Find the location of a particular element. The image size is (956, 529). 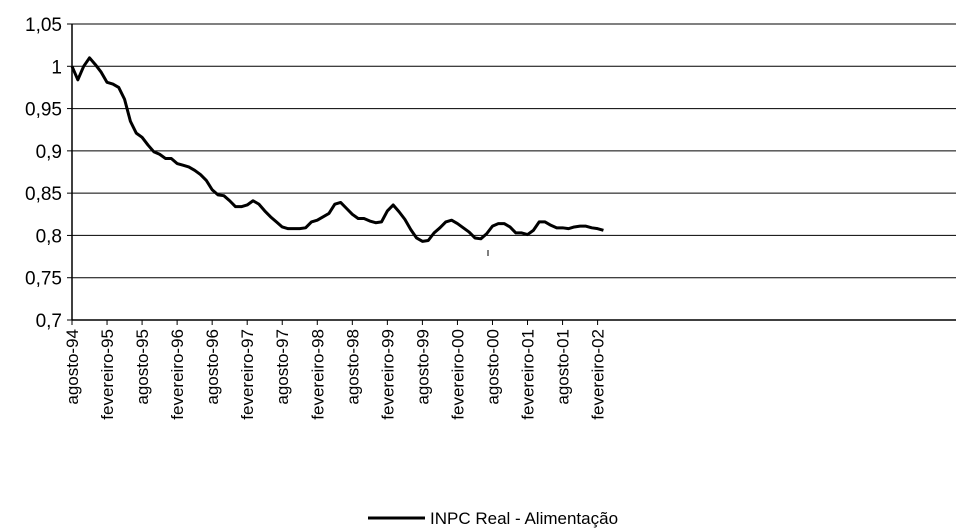

x-tick-label: fevereiro-01 is located at coordinates (528, 374).